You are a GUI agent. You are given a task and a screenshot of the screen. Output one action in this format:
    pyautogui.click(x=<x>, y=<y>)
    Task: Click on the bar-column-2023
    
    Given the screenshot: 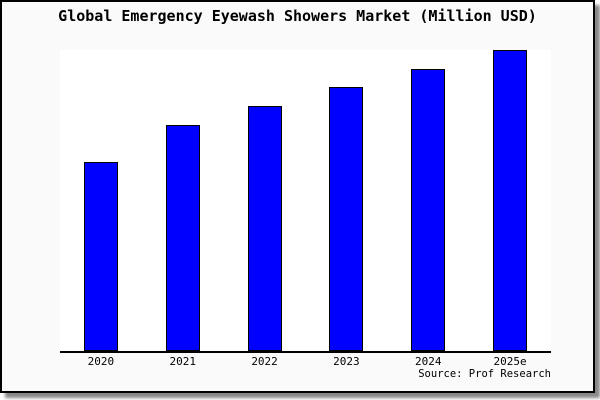 What is the action you would take?
    pyautogui.click(x=346, y=200)
    